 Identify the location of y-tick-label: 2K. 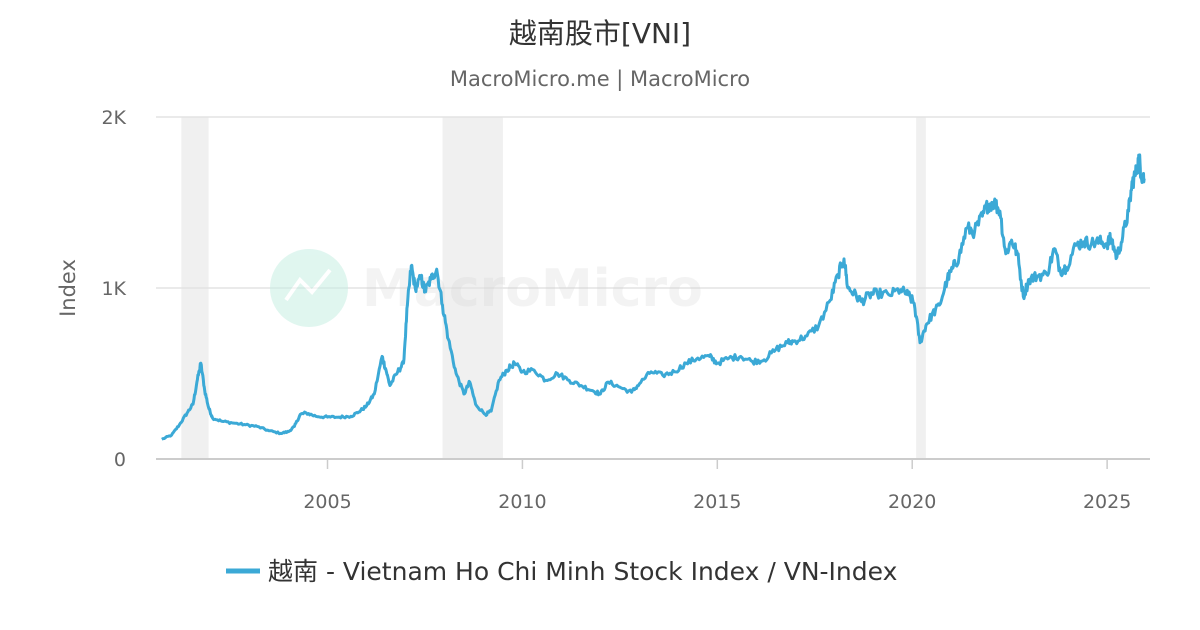
(113, 118).